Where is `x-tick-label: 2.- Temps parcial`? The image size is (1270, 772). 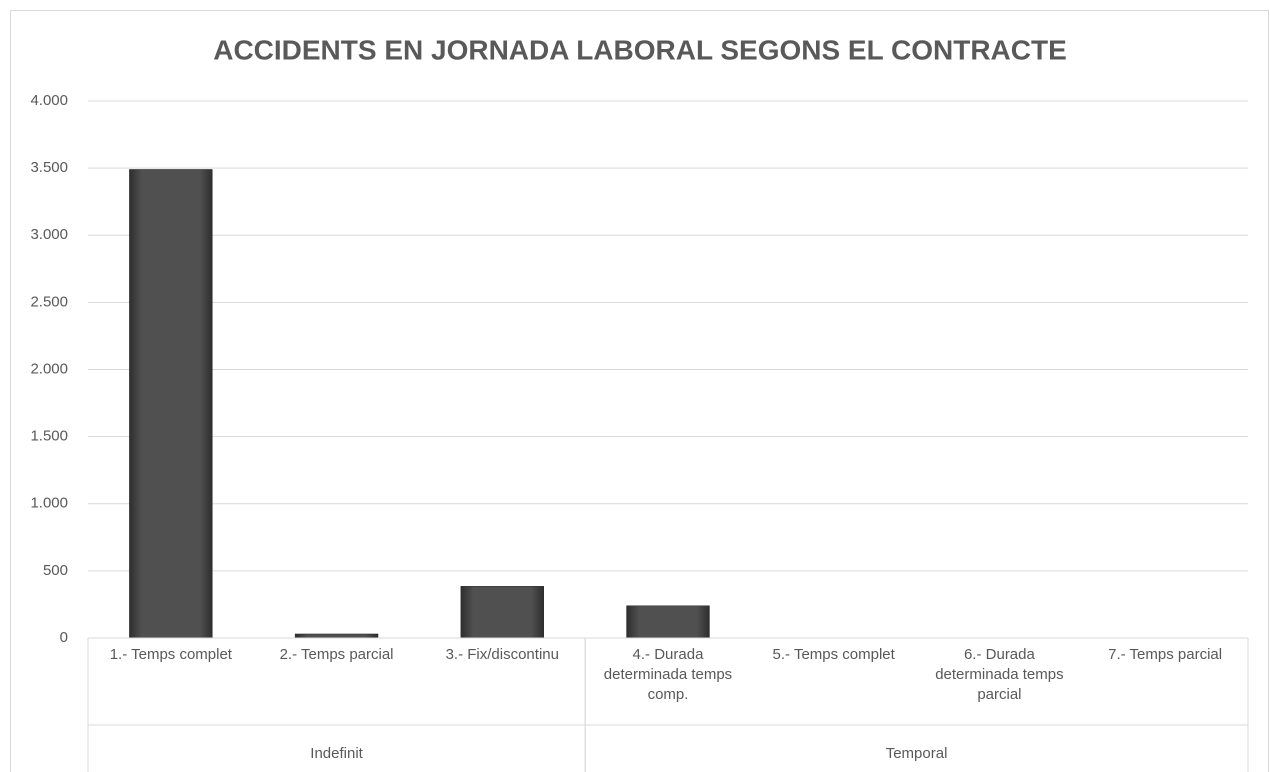
x-tick-label: 2.- Temps parcial is located at coordinates (336, 654).